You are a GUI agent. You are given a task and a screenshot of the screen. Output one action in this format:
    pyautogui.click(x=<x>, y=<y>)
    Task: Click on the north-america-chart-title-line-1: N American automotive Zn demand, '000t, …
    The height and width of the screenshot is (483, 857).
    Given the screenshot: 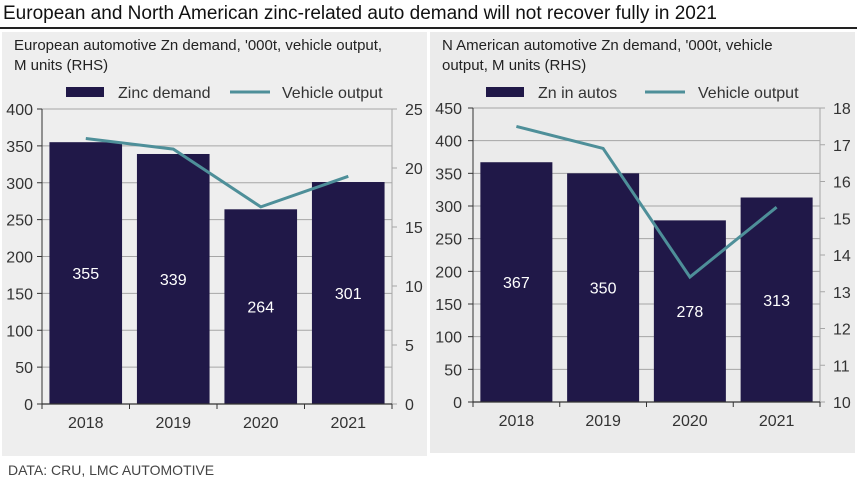 What is the action you would take?
    pyautogui.click(x=607, y=45)
    